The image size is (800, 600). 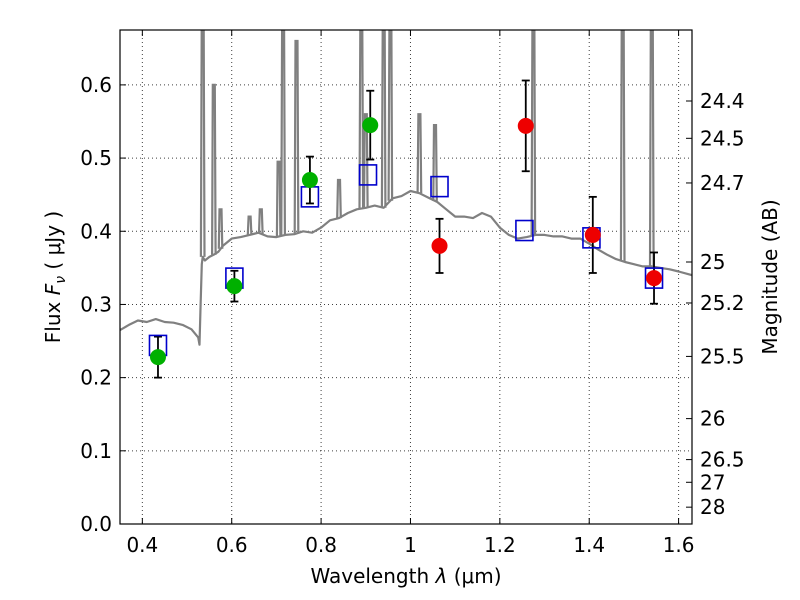 What do you see at coordinates (712, 262) in the screenshot?
I see `magnitude-tick-label: 25` at bounding box center [712, 262].